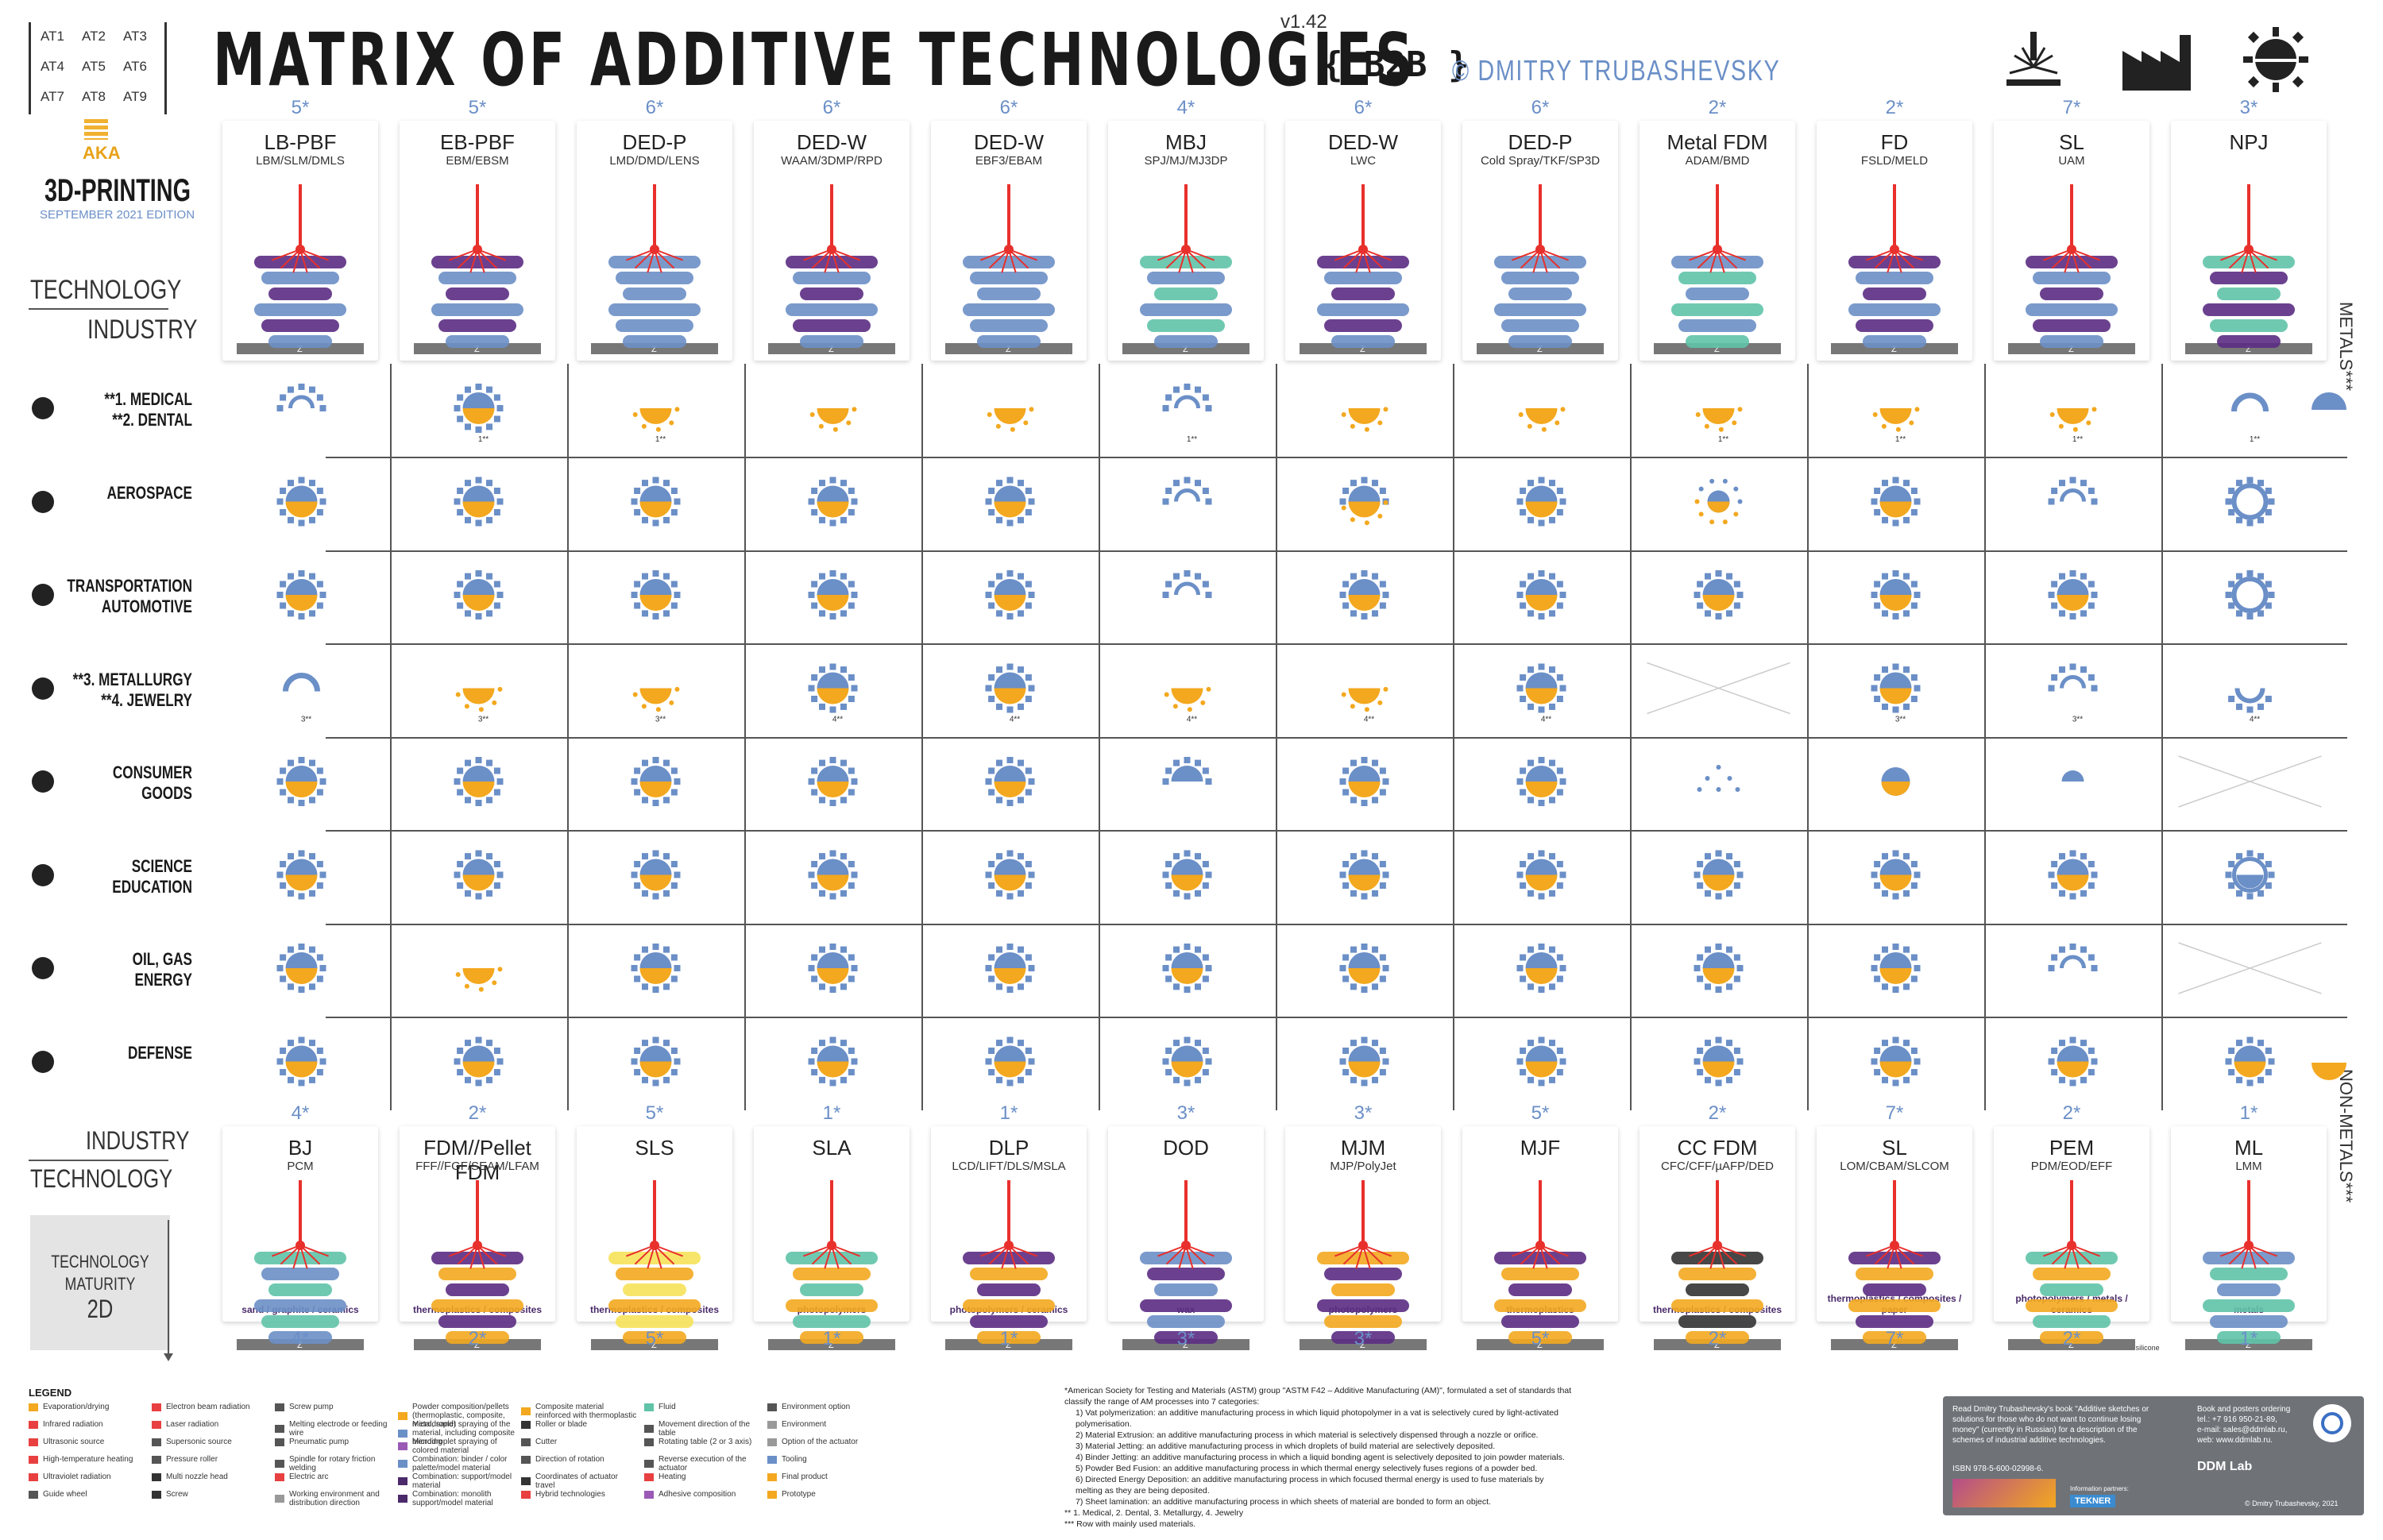  What do you see at coordinates (1336, 457) in the screenshot?
I see `row-divider` at bounding box center [1336, 457].